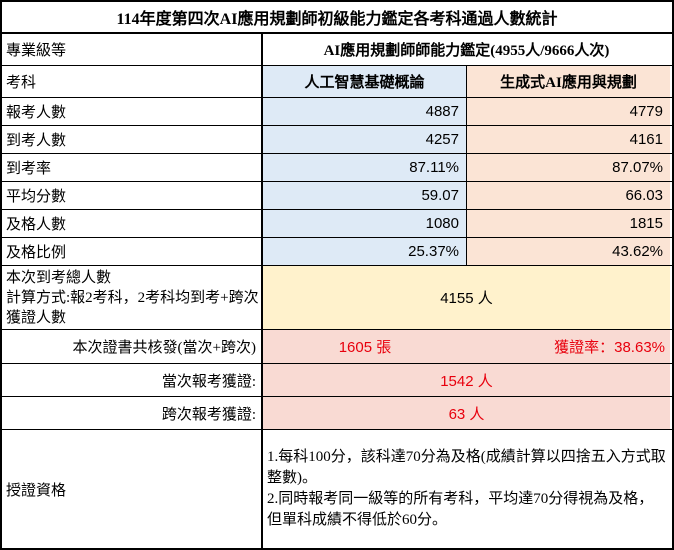 Image resolution: width=674 pixels, height=550 pixels. Describe the element at coordinates (132, 413) in the screenshot. I see `cross-session-label: 跨次報考獲證:` at that location.